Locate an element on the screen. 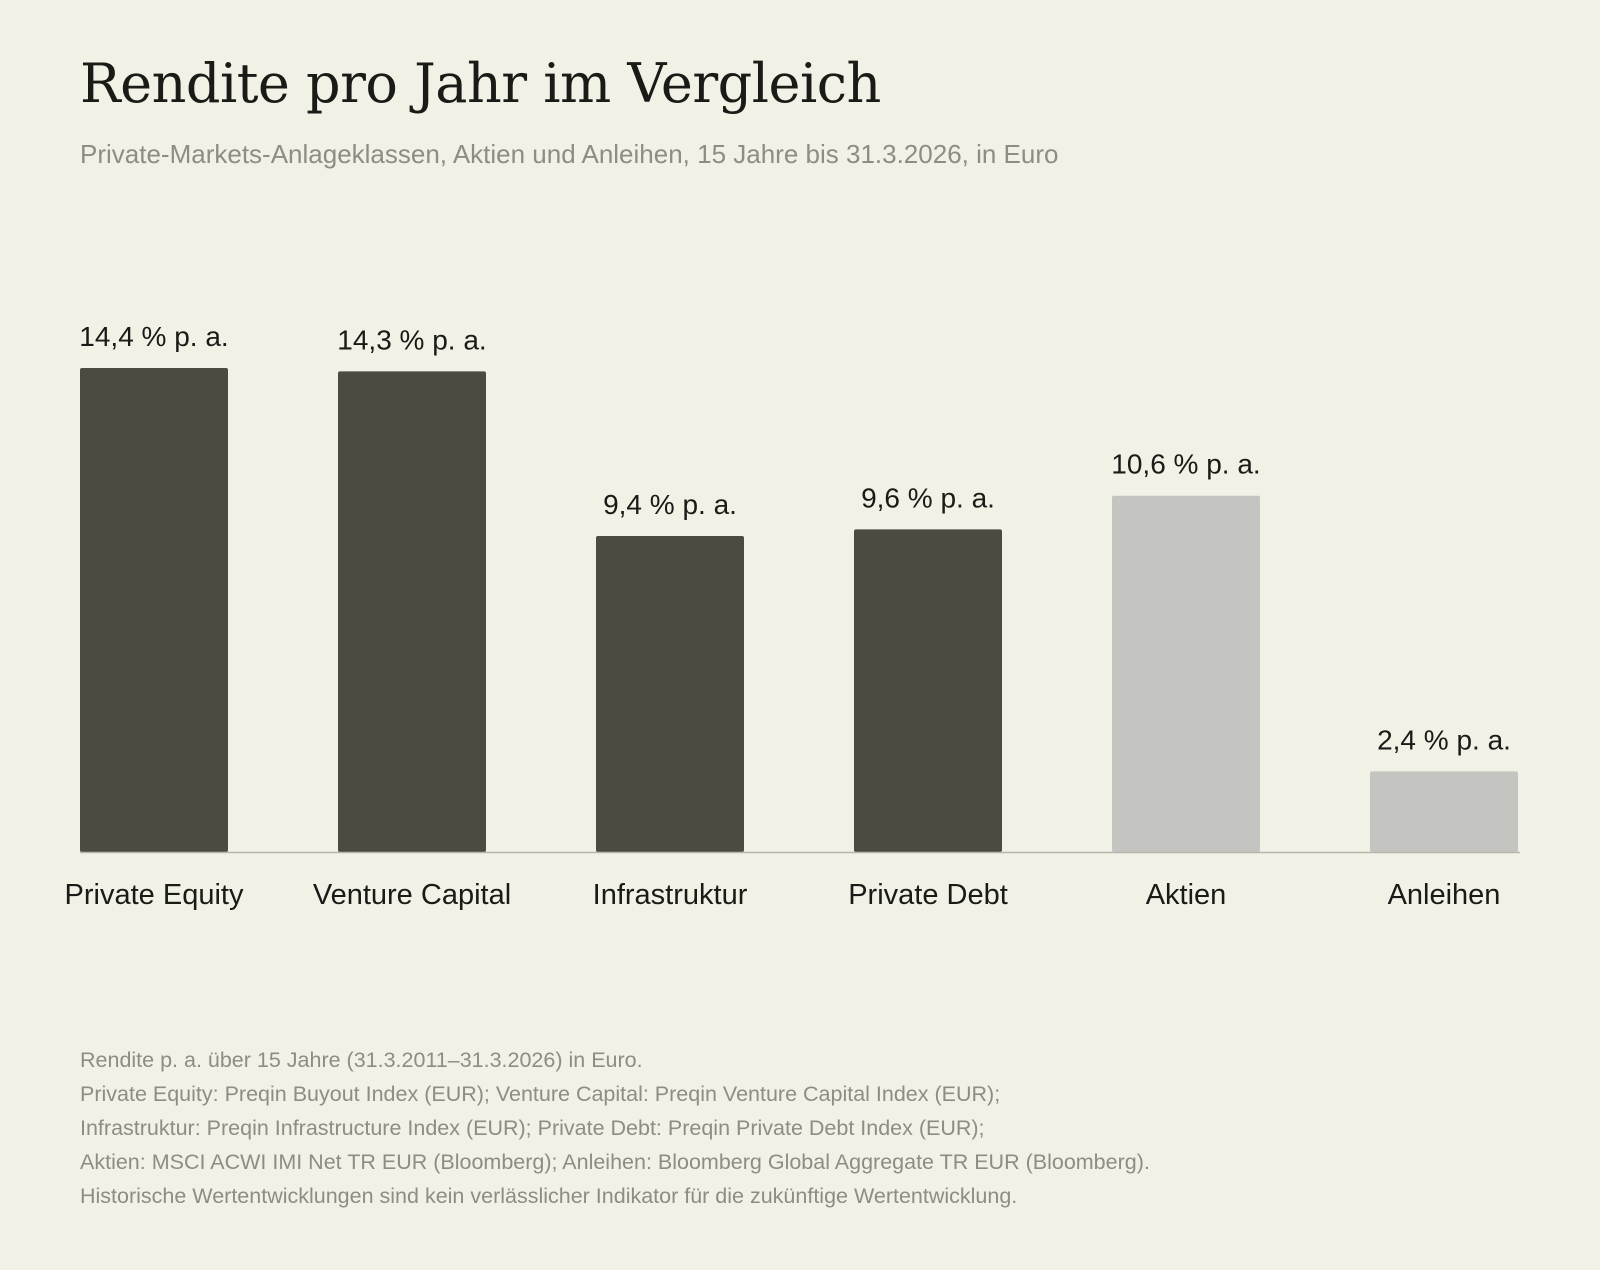 The image size is (1600, 1270). data-label: 2,4 % p. a. is located at coordinates (1444, 739).